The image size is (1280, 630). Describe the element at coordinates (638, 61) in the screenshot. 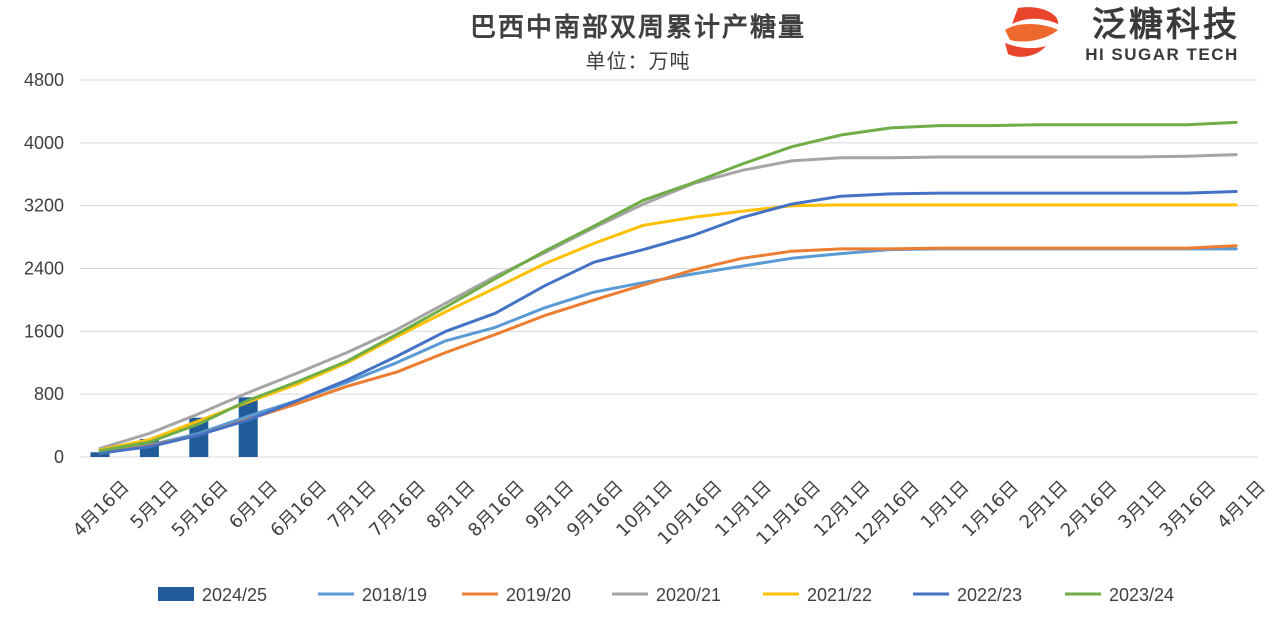

I see `chart-subtitle: 单位：万吨` at that location.